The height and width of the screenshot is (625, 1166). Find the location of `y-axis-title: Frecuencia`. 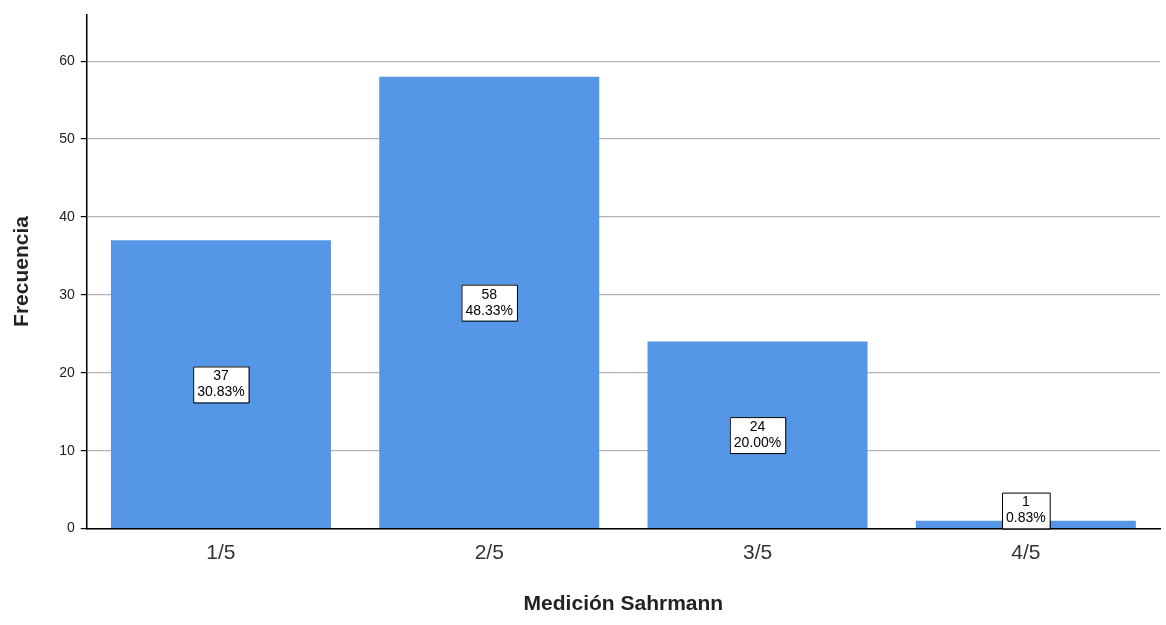

y-axis-title: Frecuencia is located at coordinates (21, 271).